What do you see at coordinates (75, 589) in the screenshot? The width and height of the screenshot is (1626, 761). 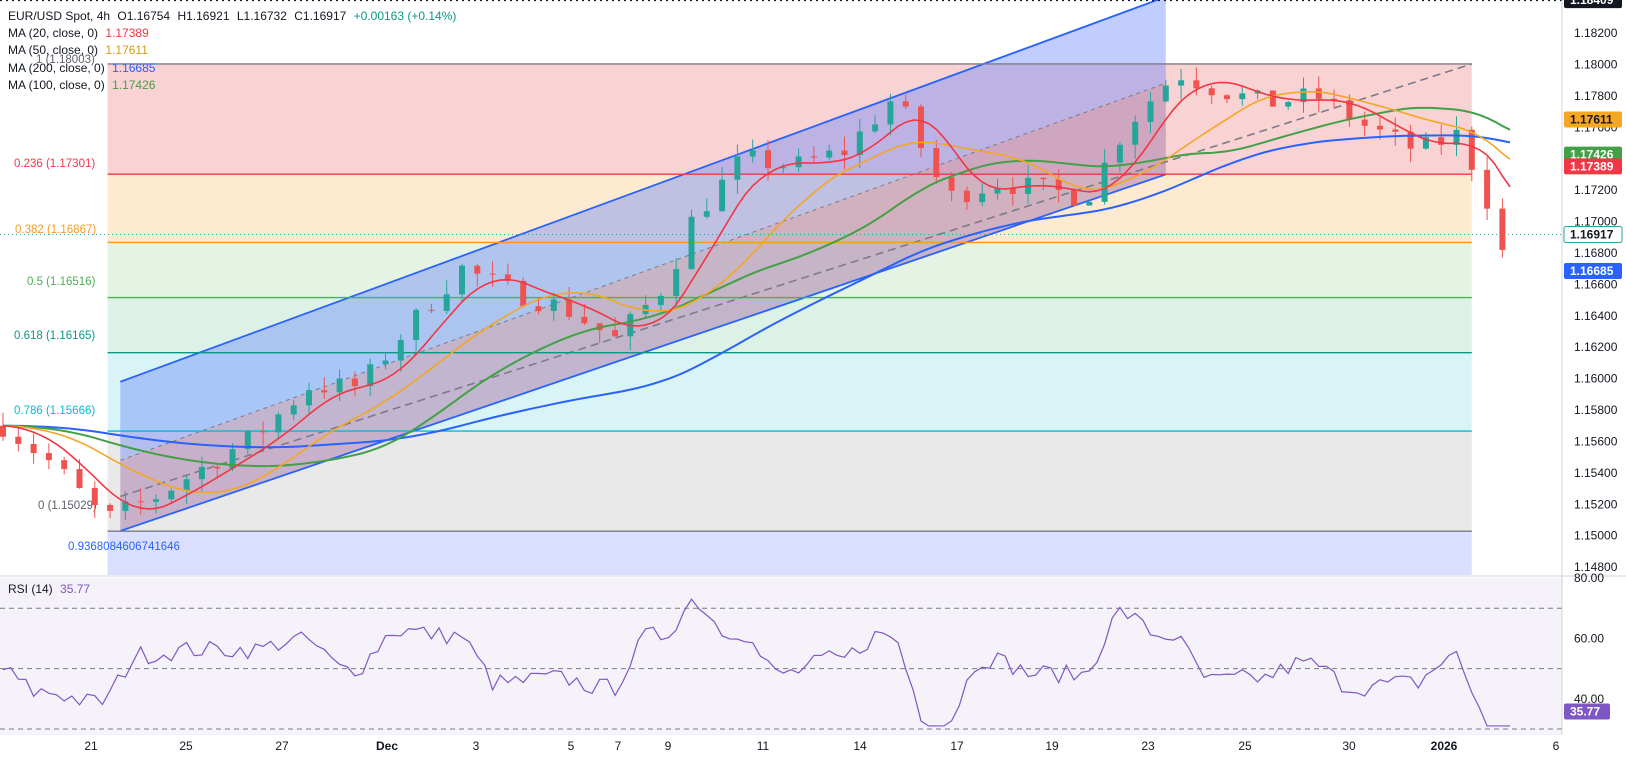 I see `rsi-legend-value: 35.77` at bounding box center [75, 589].